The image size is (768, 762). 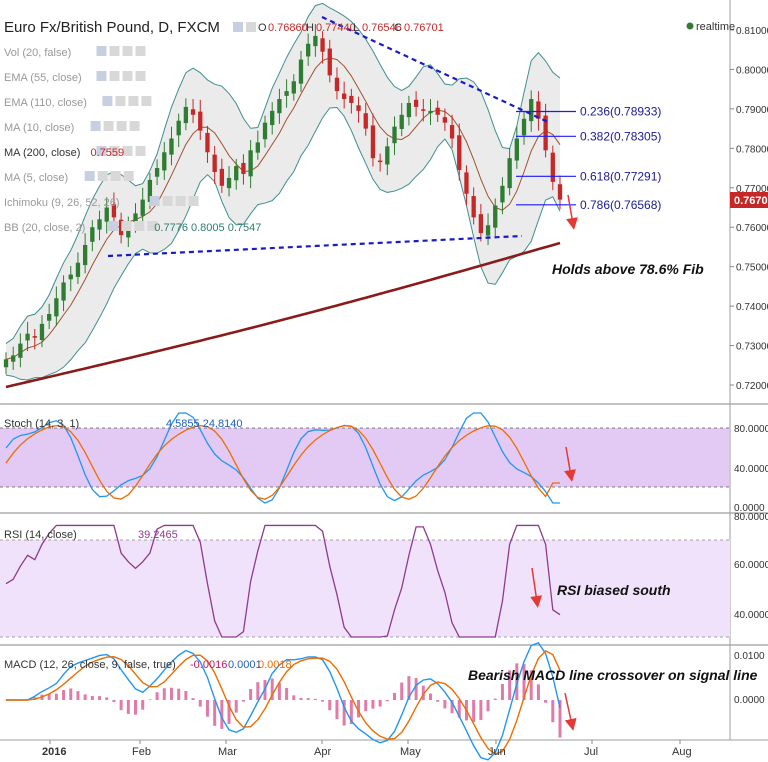 I want to click on visibility-icon, so click(x=251, y=27).